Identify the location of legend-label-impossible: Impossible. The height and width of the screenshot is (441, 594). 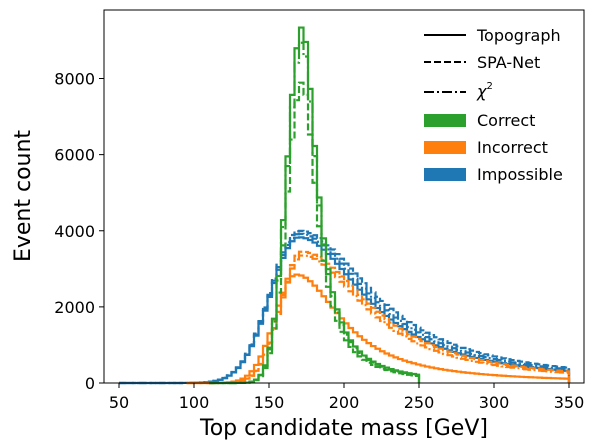
(520, 174).